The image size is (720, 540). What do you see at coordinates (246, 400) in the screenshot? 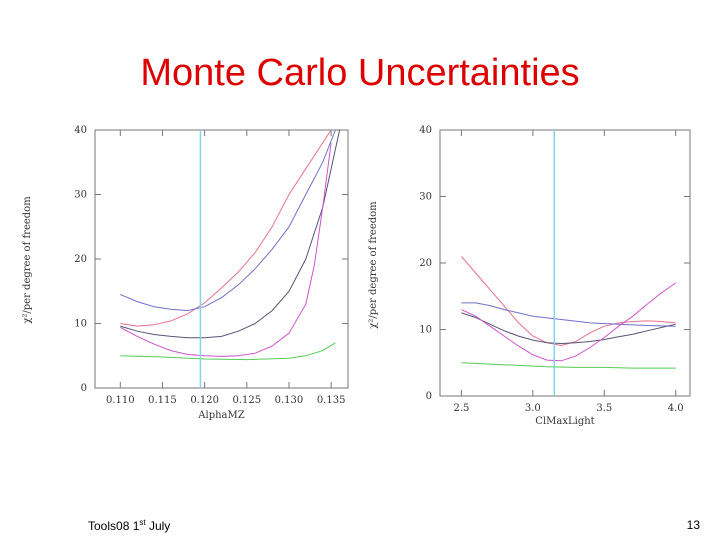
I see `x-tick-label: 0.125` at bounding box center [246, 400].